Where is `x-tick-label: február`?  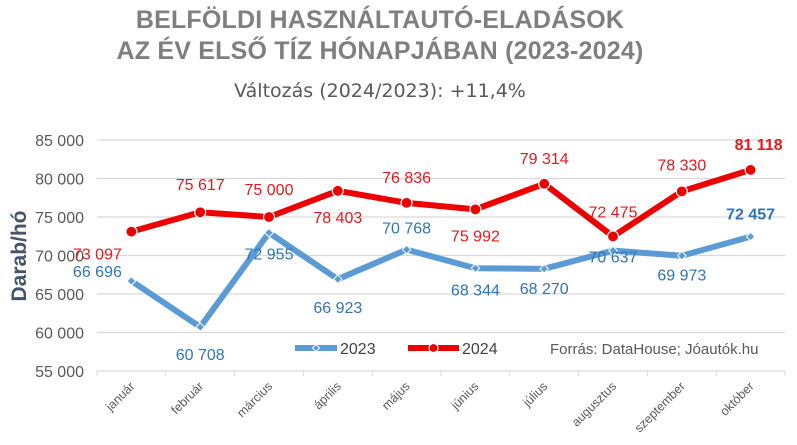
x-tick-label: február is located at coordinates (187, 398).